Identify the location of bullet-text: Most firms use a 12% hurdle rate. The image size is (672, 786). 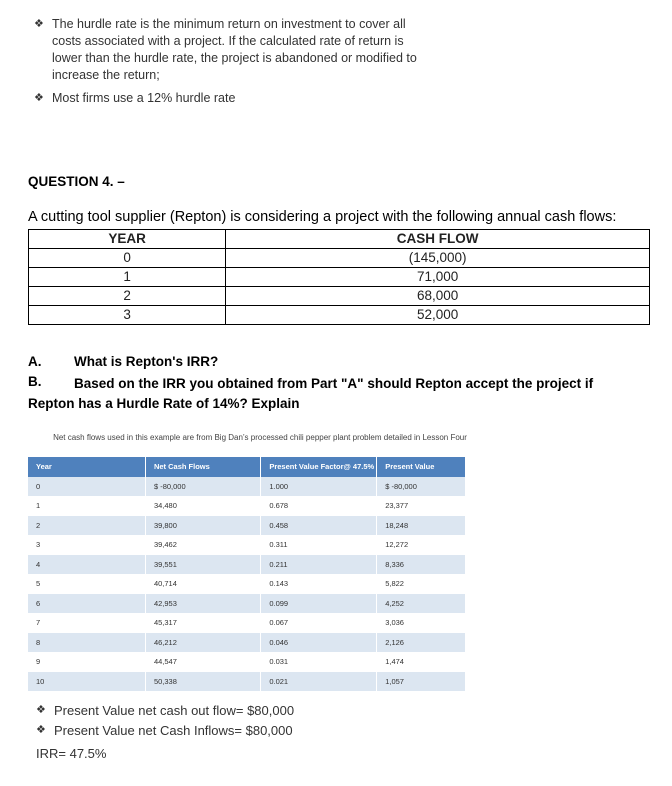
(144, 98).